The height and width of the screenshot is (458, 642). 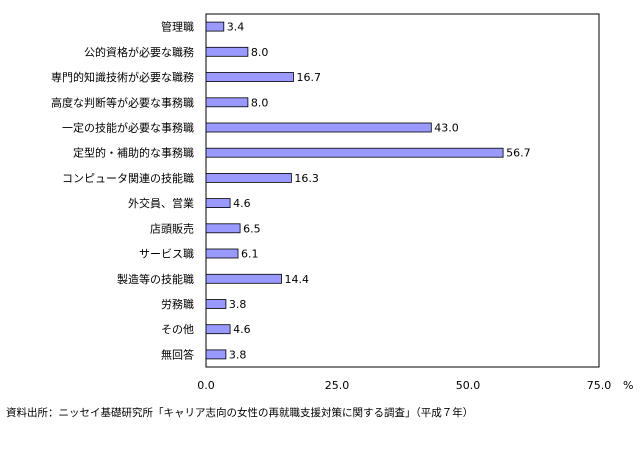 I want to click on category-label: コンピュータ関連の技能職, so click(x=128, y=178).